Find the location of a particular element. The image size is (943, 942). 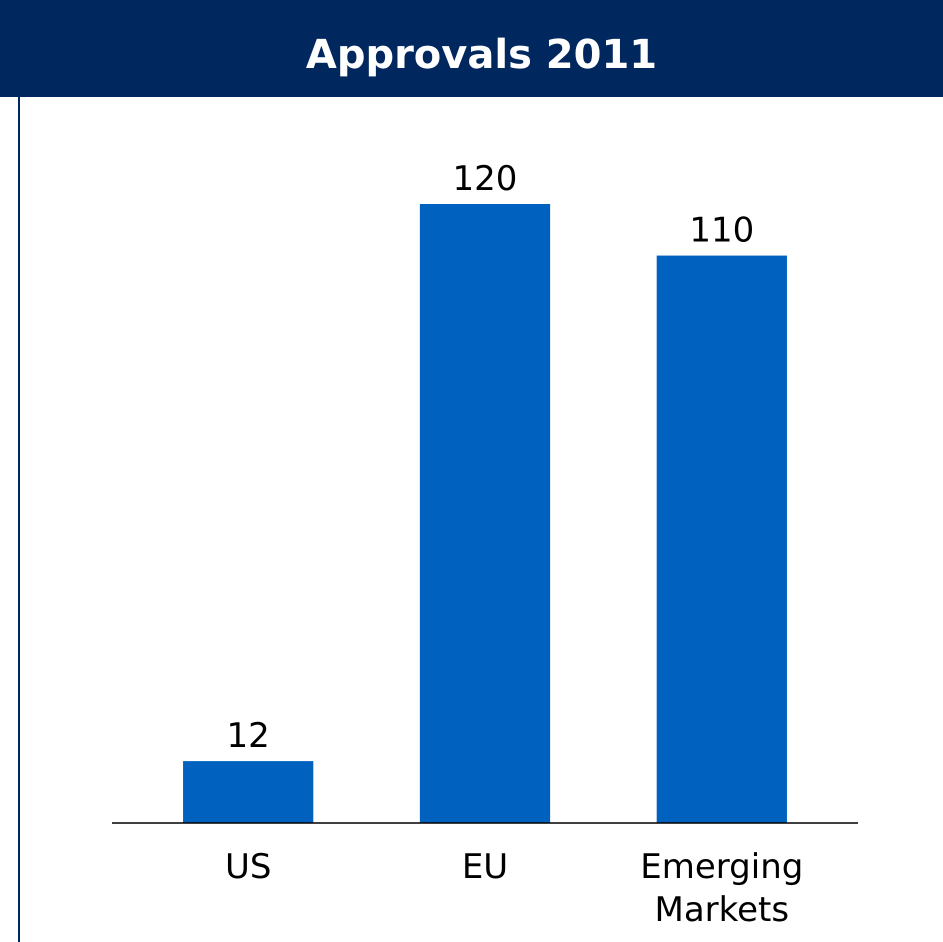

chart-title: Approvals 2011 is located at coordinates (482, 55).